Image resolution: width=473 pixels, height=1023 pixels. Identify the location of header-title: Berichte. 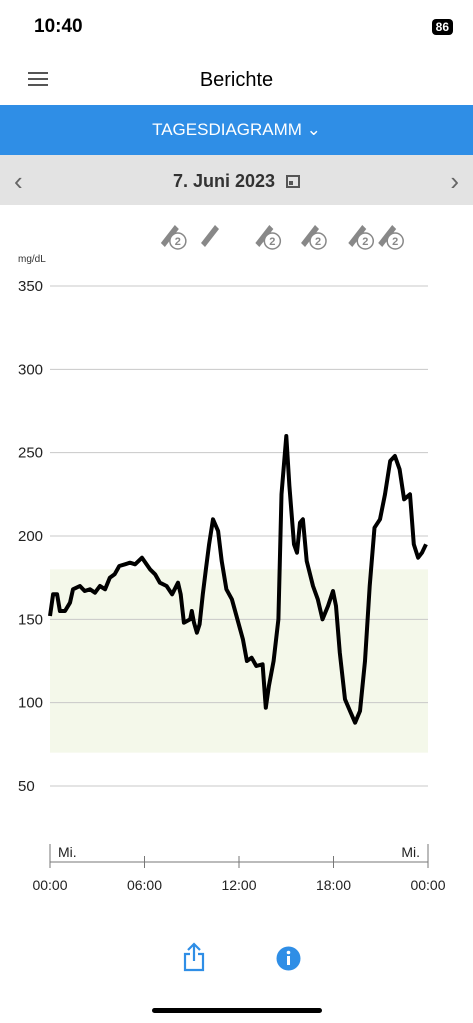
(236, 80).